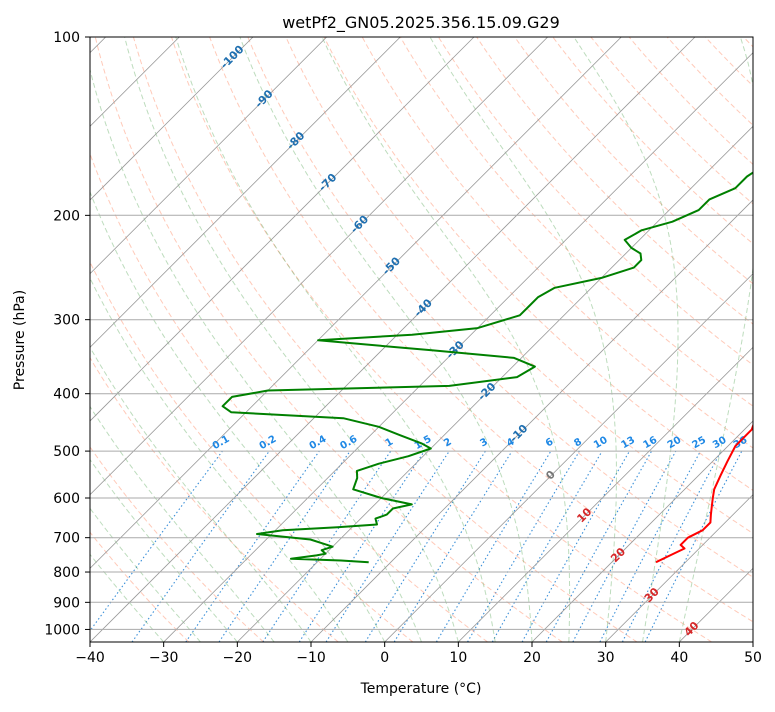 The image size is (775, 712). I want to click on y-axis-label: Pressure (hPa), so click(20, 340).